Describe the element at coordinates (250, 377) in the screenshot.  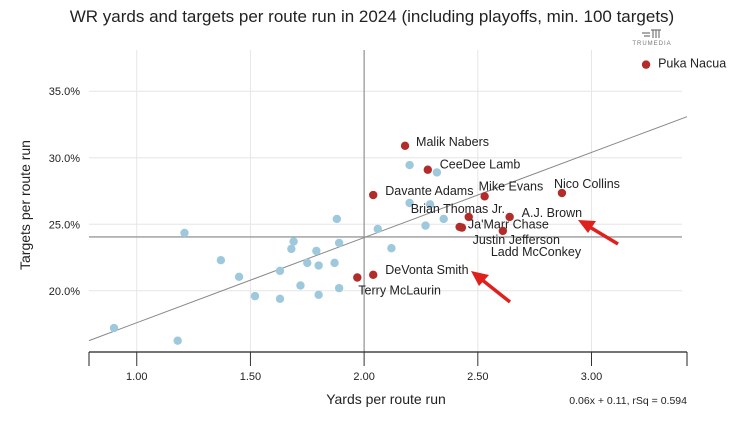
I see `x-tick-label: 1.50` at that location.